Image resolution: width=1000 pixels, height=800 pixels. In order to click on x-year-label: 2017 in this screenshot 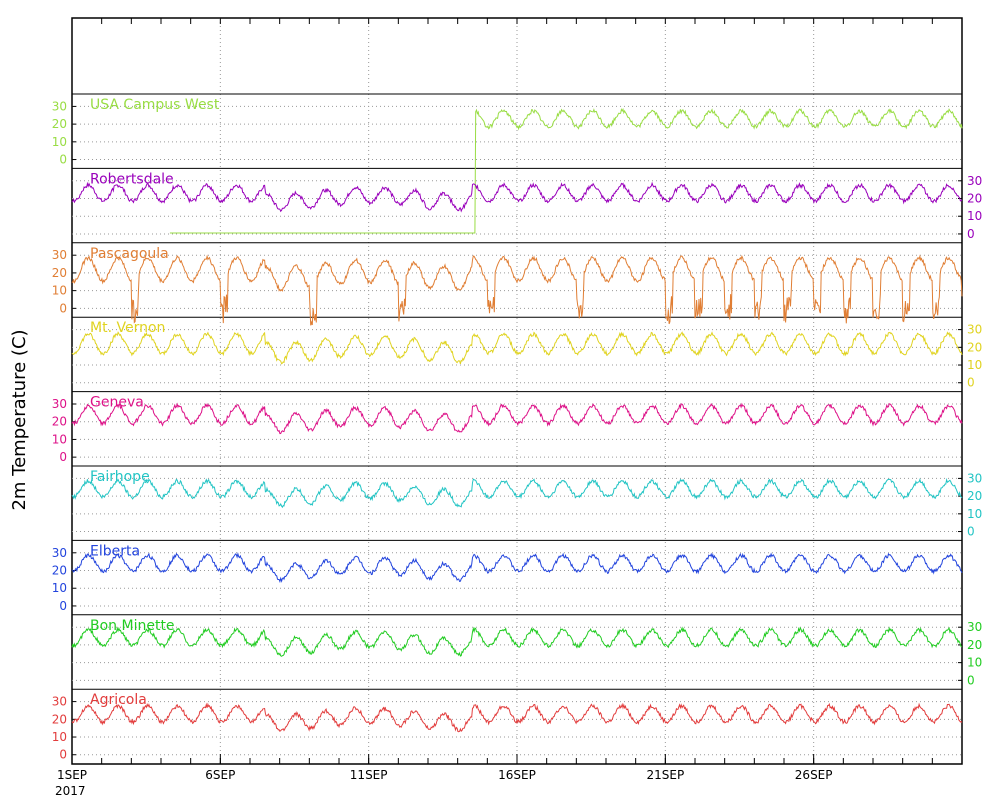, I will do `click(70, 791)`.